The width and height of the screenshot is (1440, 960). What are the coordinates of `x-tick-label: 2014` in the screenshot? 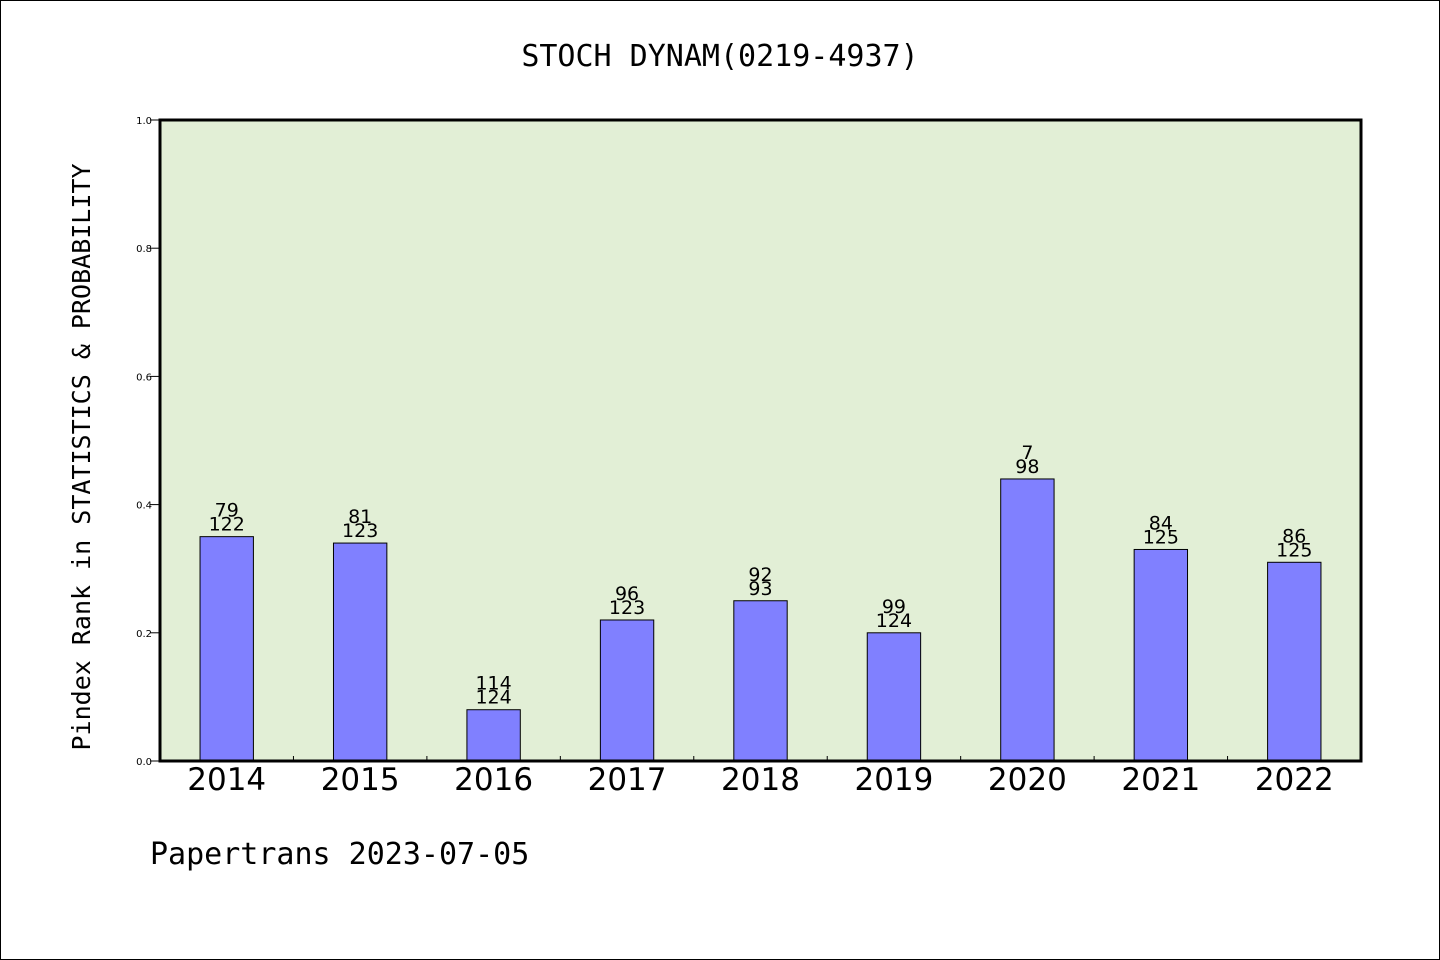 It's located at (226, 780).